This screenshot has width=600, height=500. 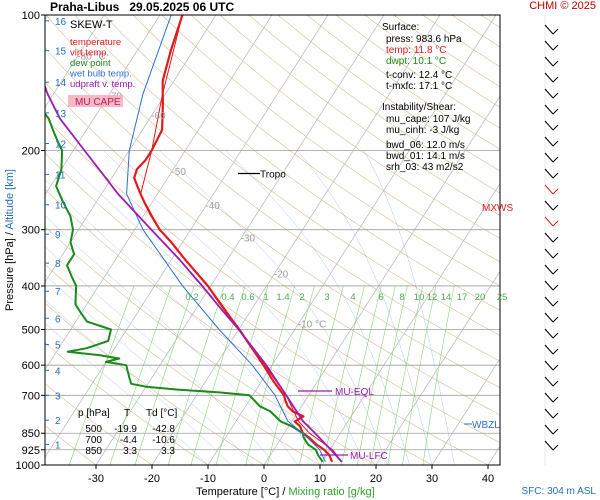 I want to click on pressure-tick-label: 600, so click(x=31, y=366).